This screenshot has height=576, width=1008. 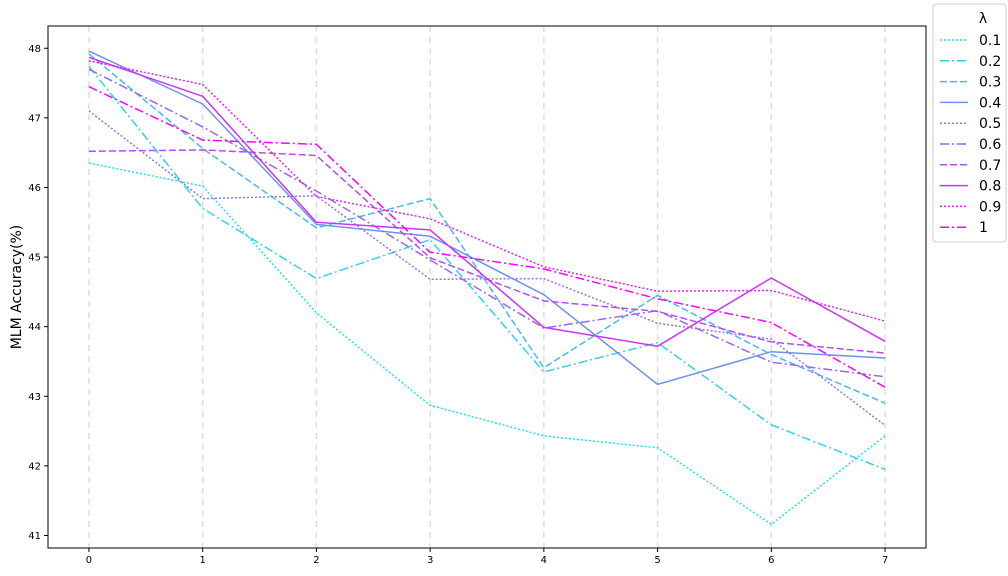 I want to click on y-tick-label: 41, so click(x=34, y=536).